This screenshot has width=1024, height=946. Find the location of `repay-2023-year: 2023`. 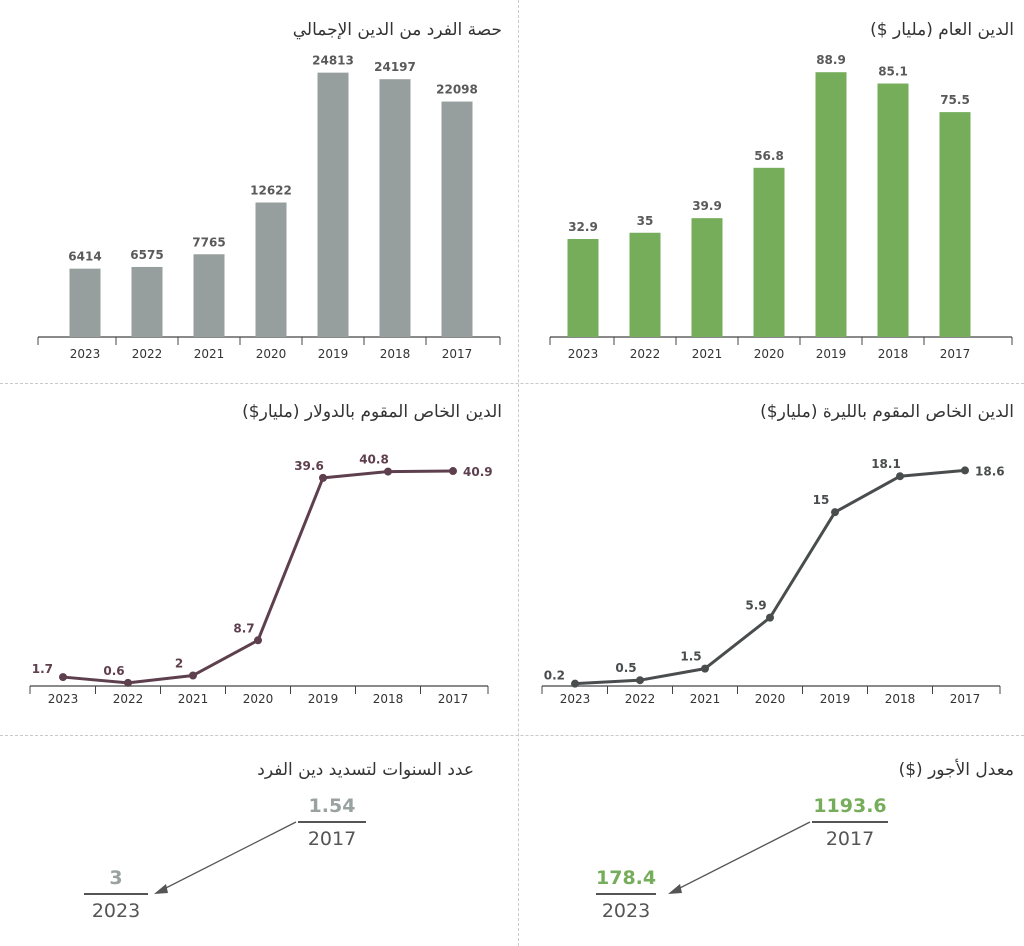

repay-2023-year: 2023 is located at coordinates (116, 910).